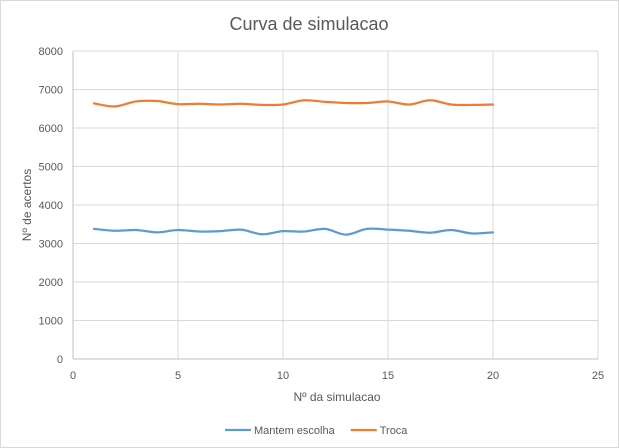 The width and height of the screenshot is (619, 448). What do you see at coordinates (51, 129) in the screenshot?
I see `y-tick-label: 6000` at bounding box center [51, 129].